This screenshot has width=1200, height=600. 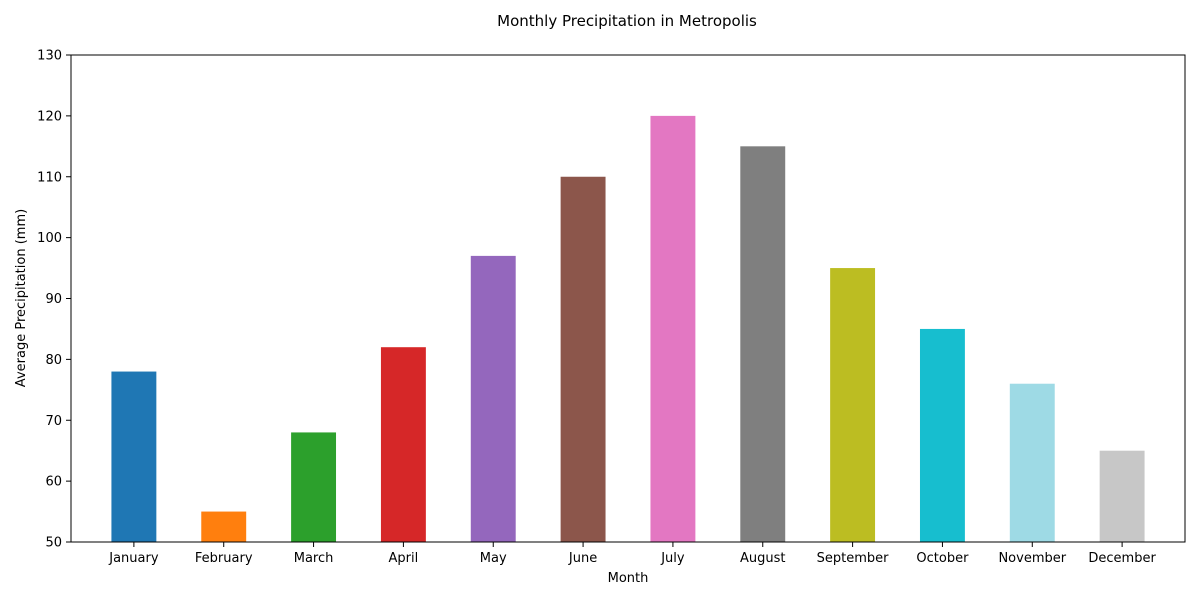 I want to click on bar-september, so click(x=853, y=405).